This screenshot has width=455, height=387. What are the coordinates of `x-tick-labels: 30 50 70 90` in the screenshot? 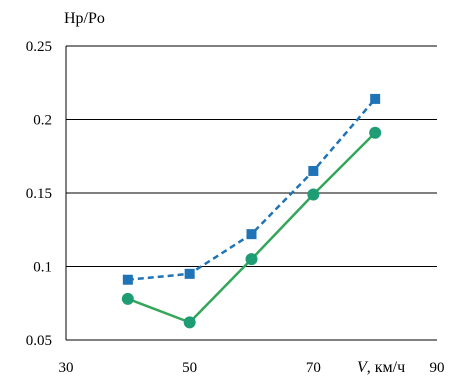 It's located at (252, 368).